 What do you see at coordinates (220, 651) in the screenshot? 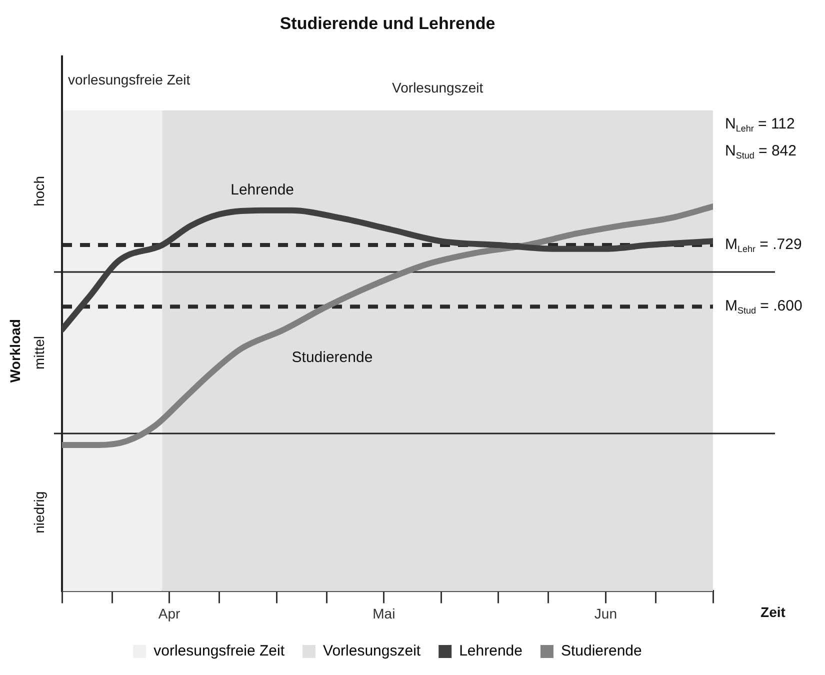
I see `legend-label: vorlesungsfreie Zeit` at bounding box center [220, 651].